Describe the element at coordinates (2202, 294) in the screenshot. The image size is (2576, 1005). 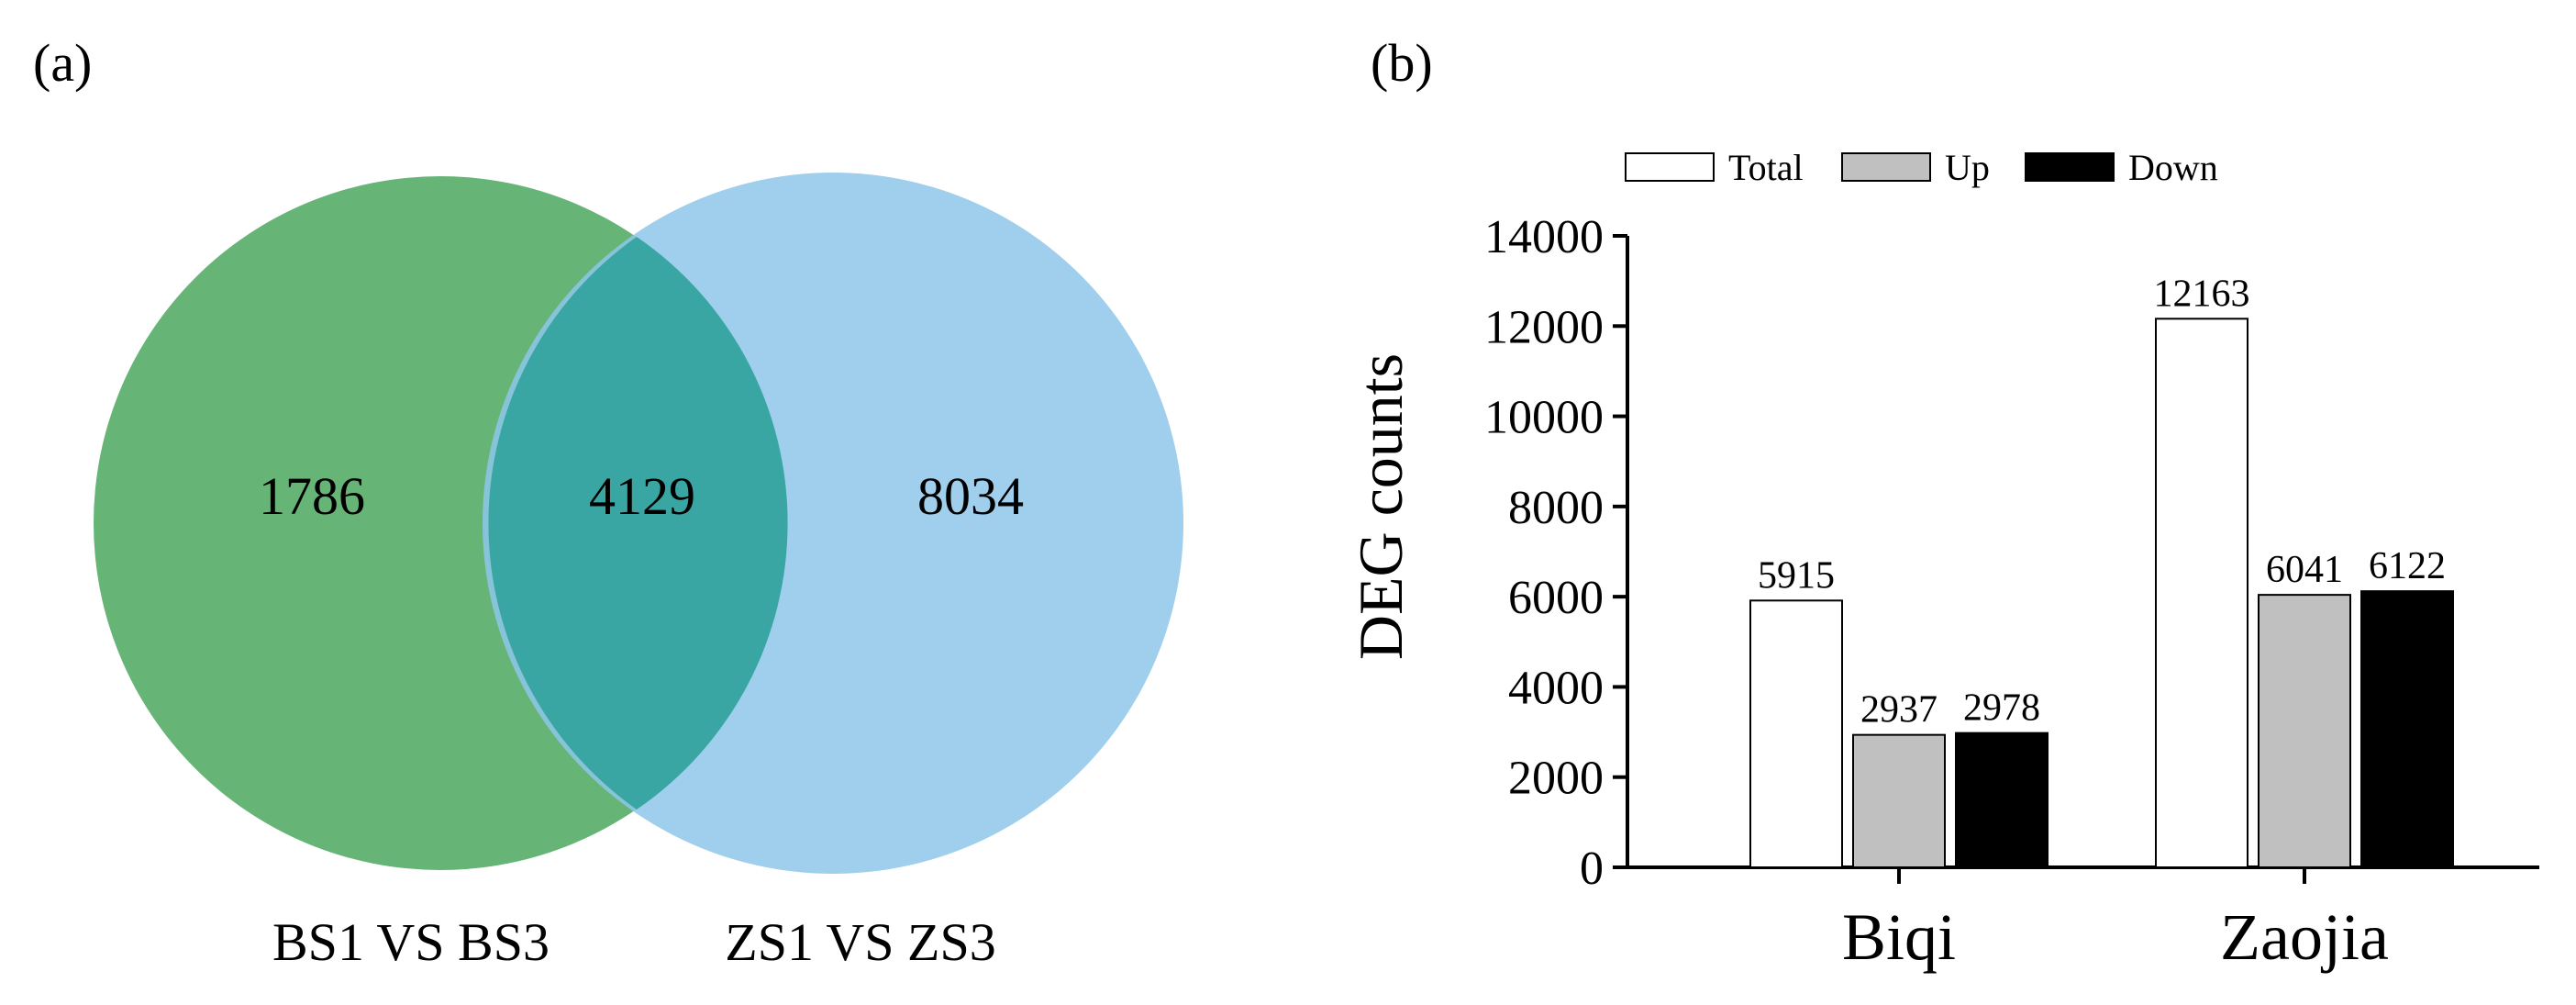
I see `data-label: 12163` at that location.